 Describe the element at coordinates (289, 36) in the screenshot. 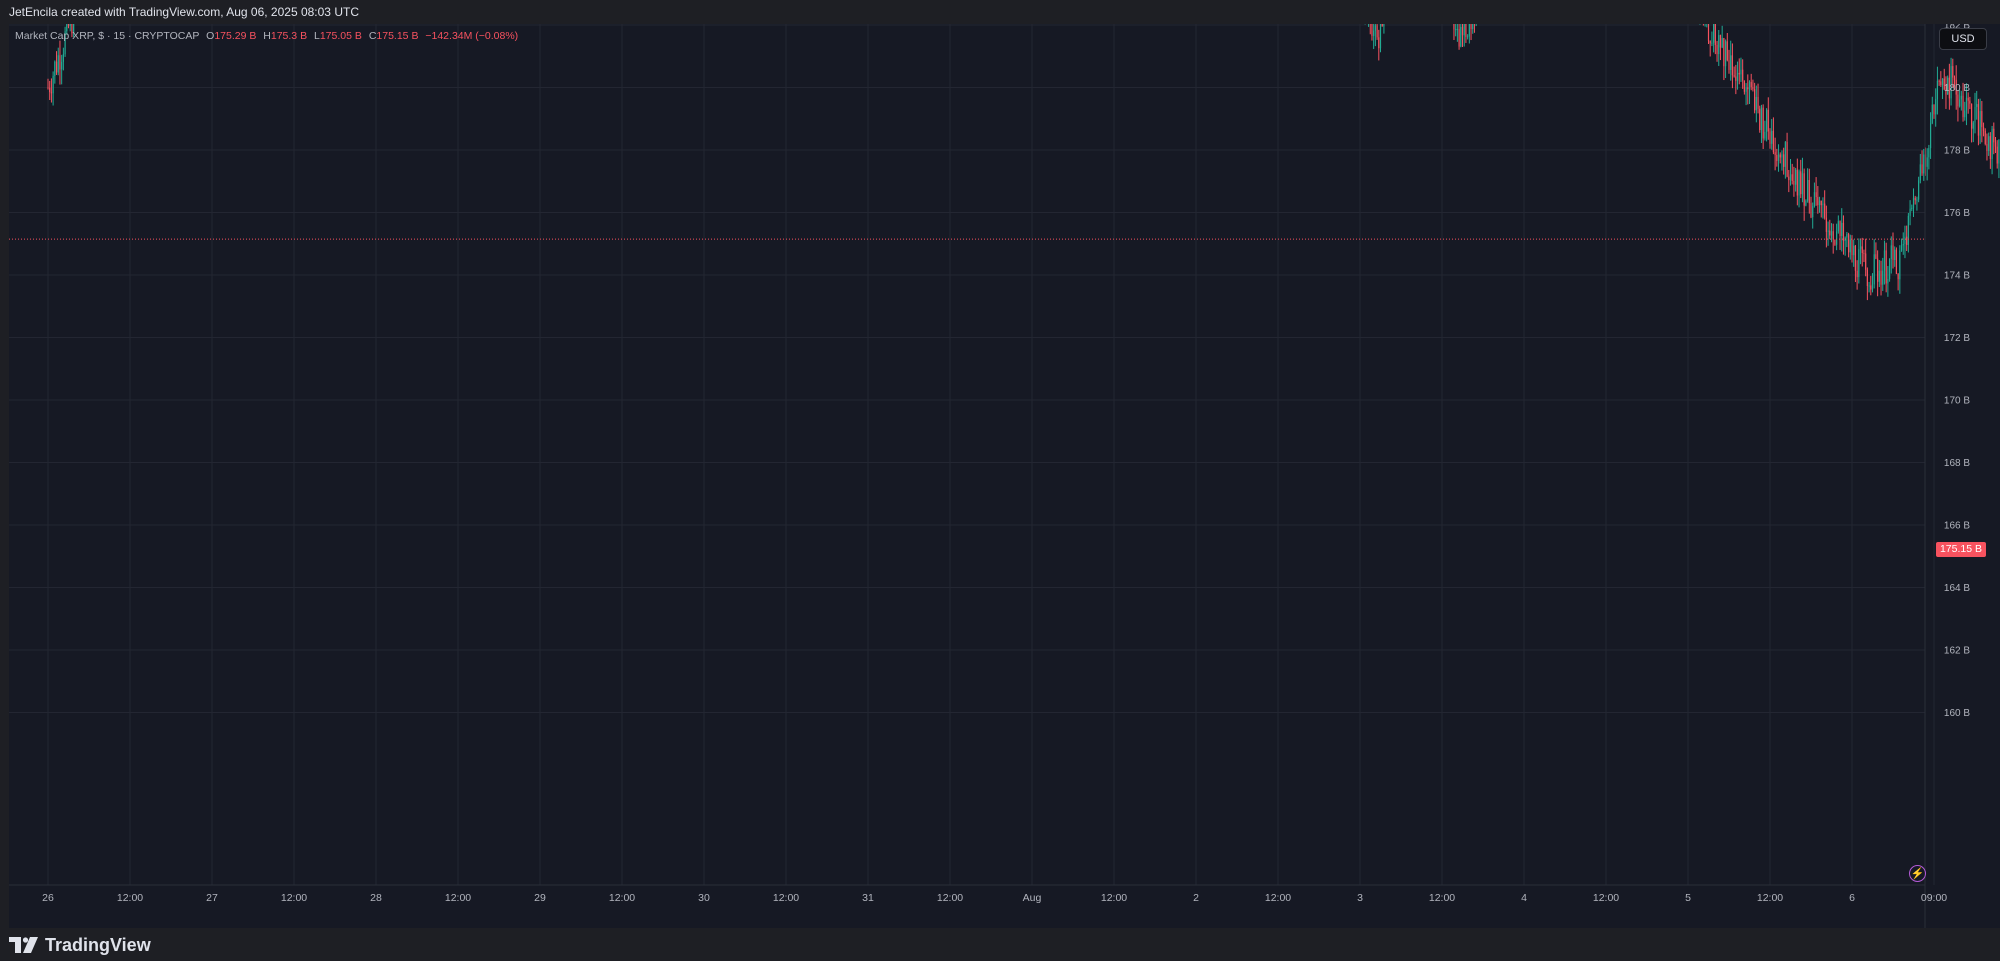

I see `high-value: 175.3 B` at that location.